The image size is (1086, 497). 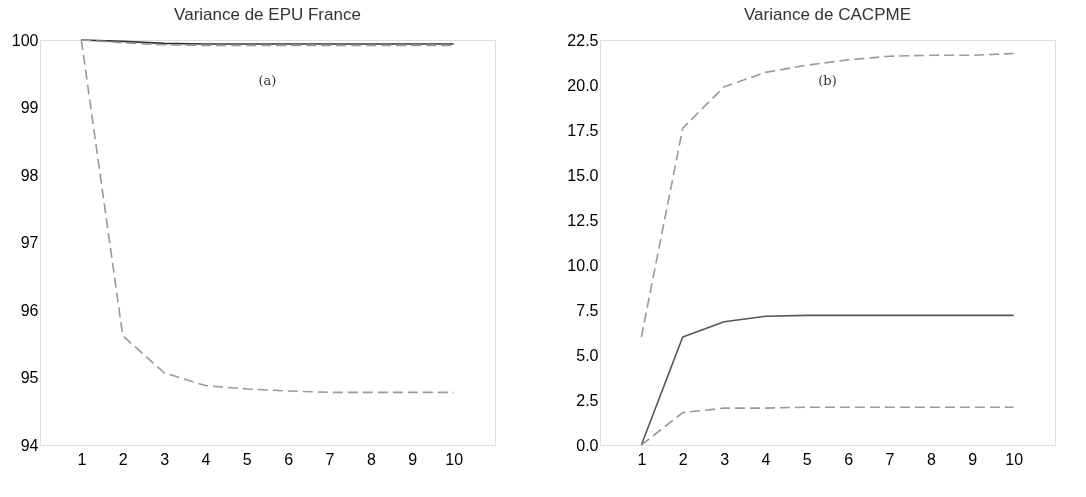 What do you see at coordinates (583, 220) in the screenshot?
I see `y-tick-label: 12.5` at bounding box center [583, 220].